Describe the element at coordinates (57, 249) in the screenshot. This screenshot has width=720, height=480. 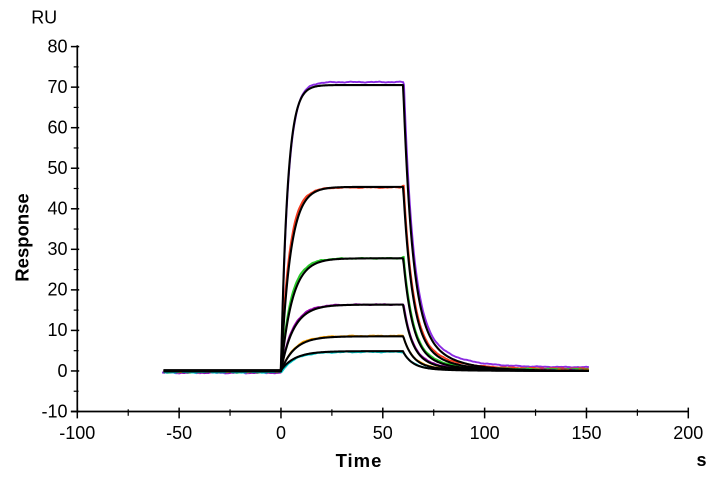
I see `svg-text: 30` at that location.